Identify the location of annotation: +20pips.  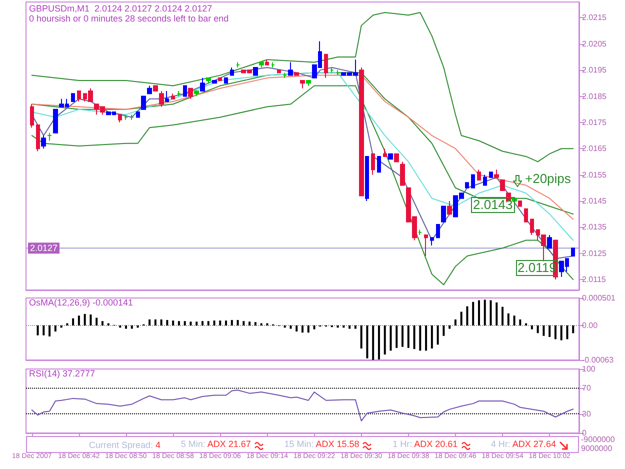
(548, 178).